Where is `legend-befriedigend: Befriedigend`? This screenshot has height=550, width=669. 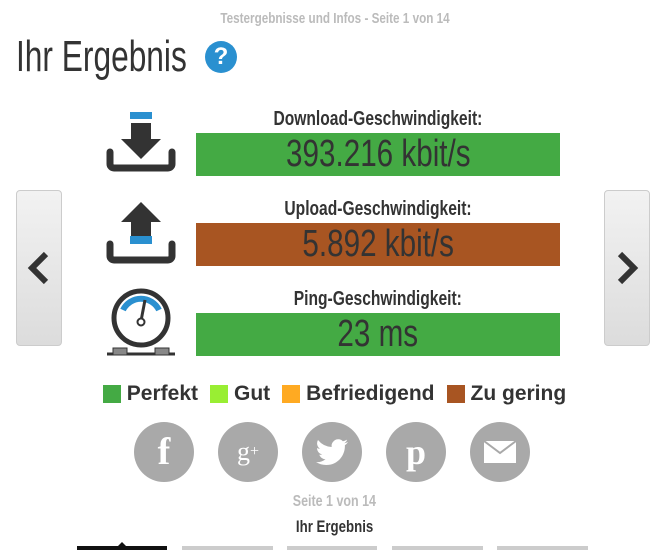 legend-befriedigend: Befriedigend is located at coordinates (358, 394).